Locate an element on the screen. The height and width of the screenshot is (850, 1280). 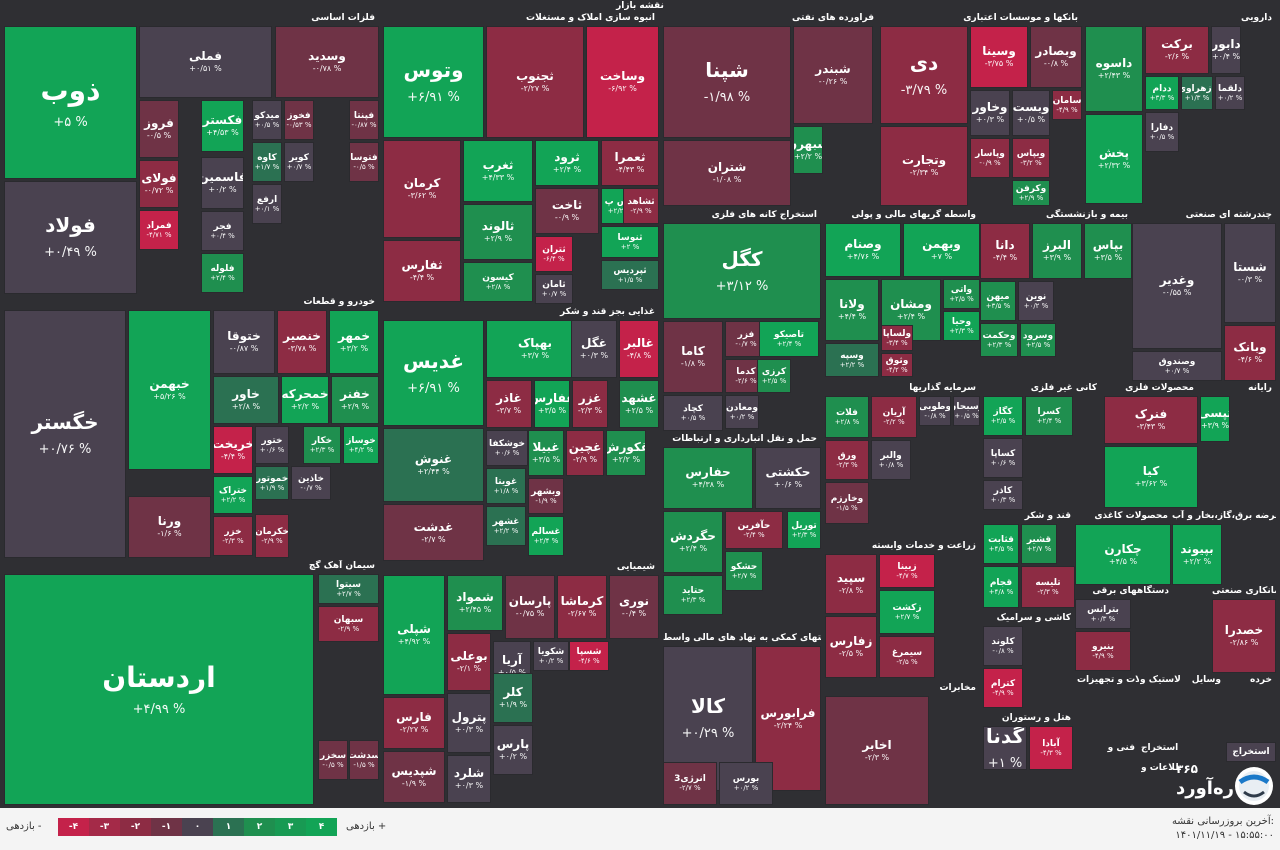
symbol-tile: شپلی +۴/۹۲ % is located at coordinates (414, 635).